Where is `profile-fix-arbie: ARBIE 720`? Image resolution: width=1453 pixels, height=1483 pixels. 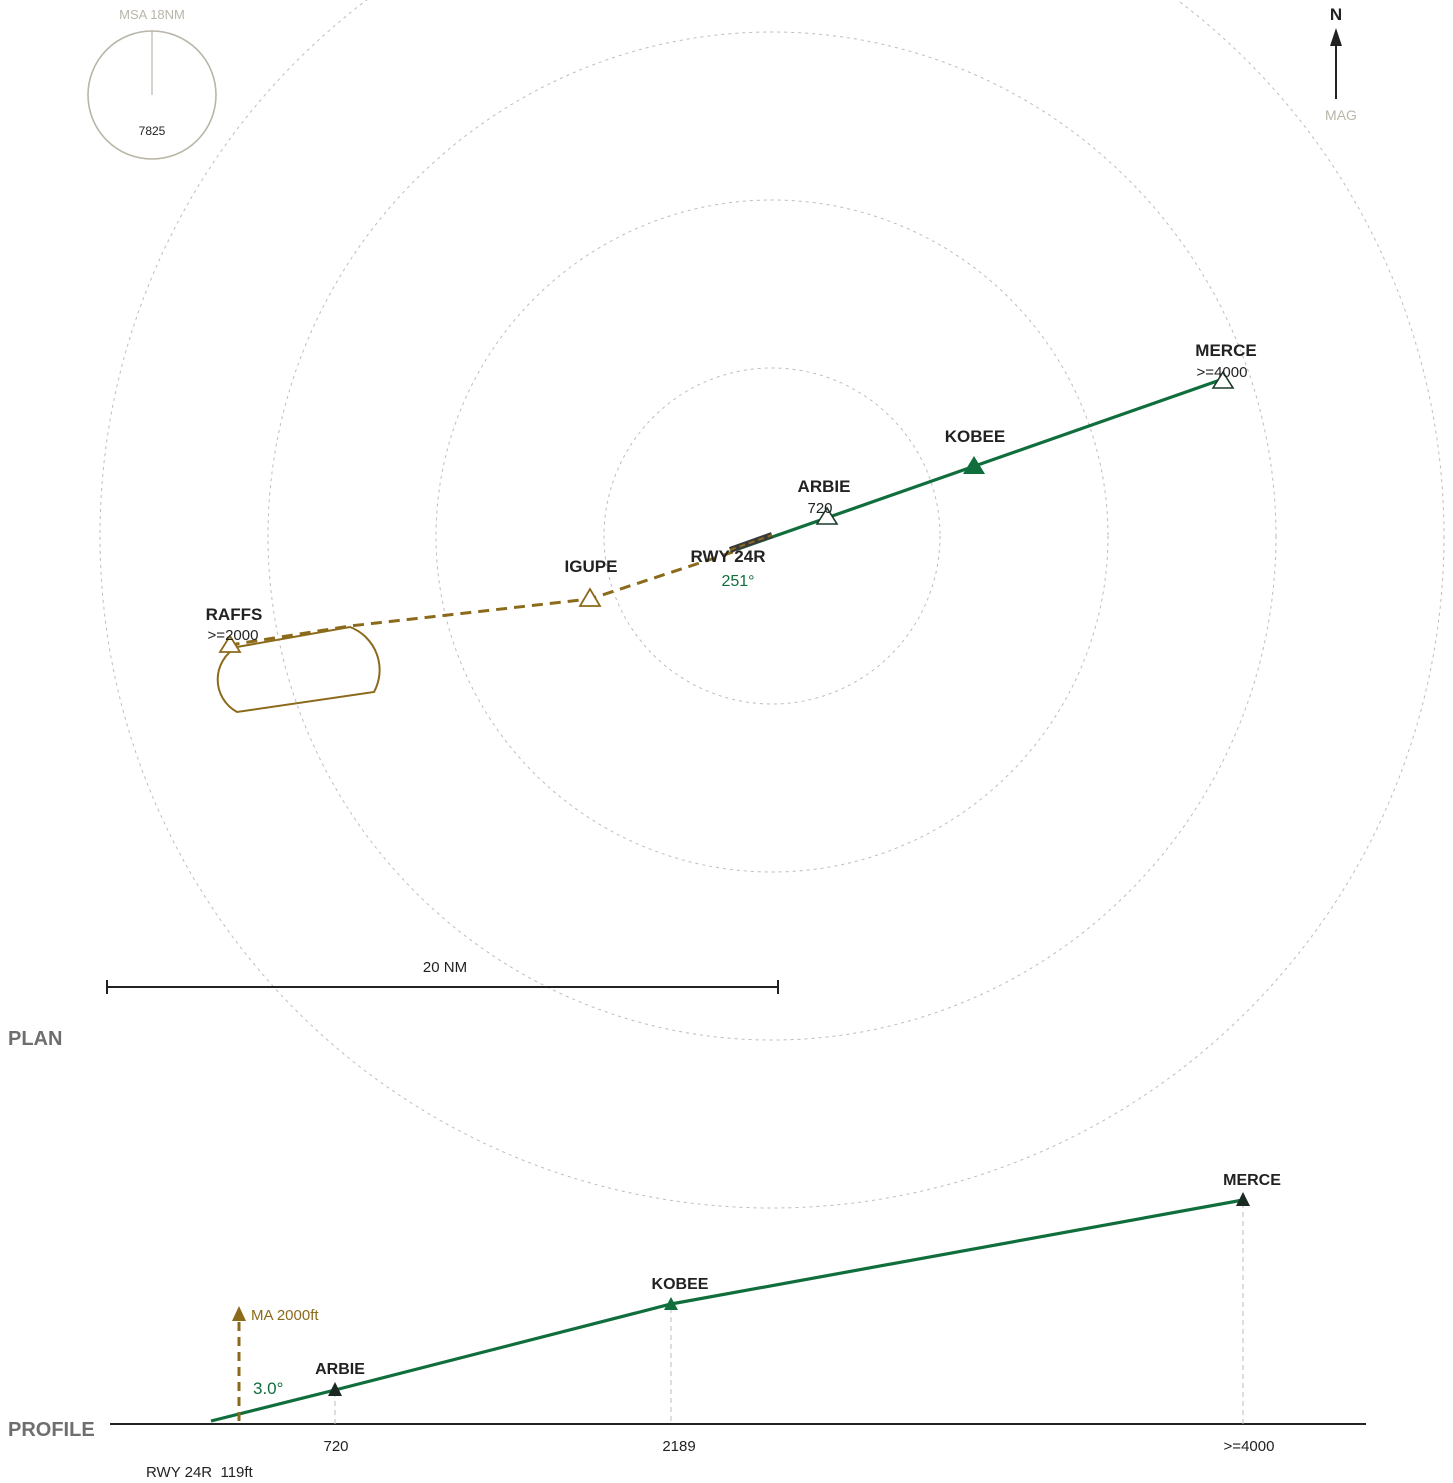 profile-fix-arbie: ARBIE 720 is located at coordinates (340, 1408).